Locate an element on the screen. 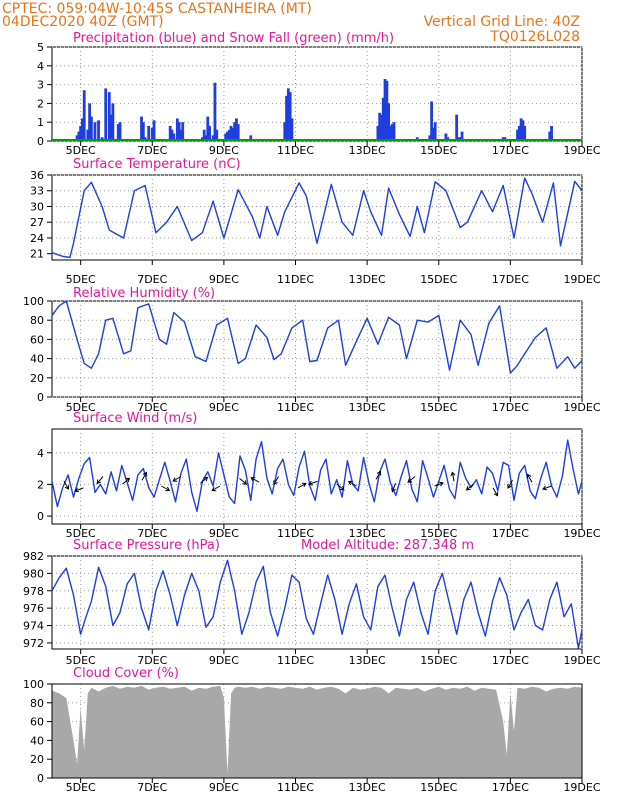 This screenshot has width=618, height=800. y-tick-label: 40 is located at coordinates (37, 359).